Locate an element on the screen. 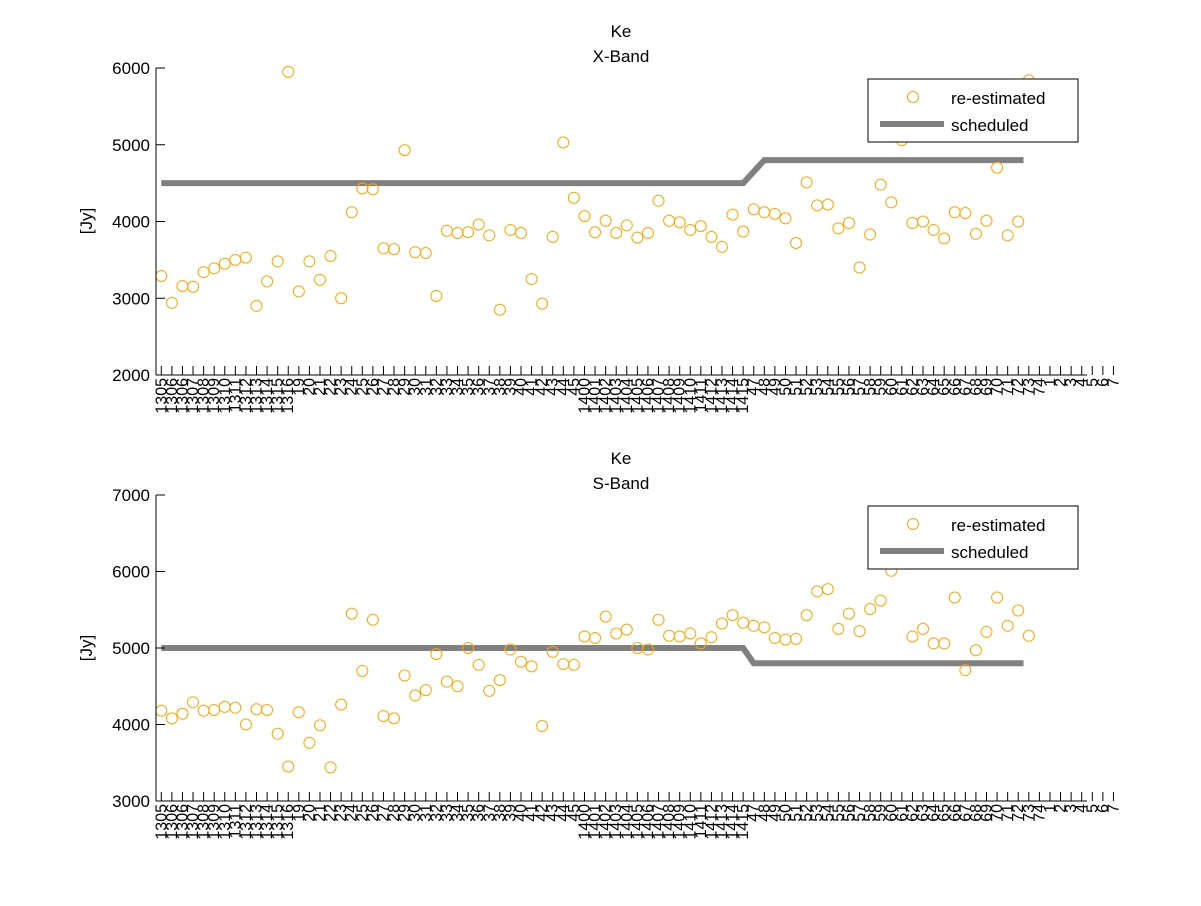 The height and width of the screenshot is (906, 1201). xband-x-tick-label-55: 1414 is located at coordinates (733, 396).